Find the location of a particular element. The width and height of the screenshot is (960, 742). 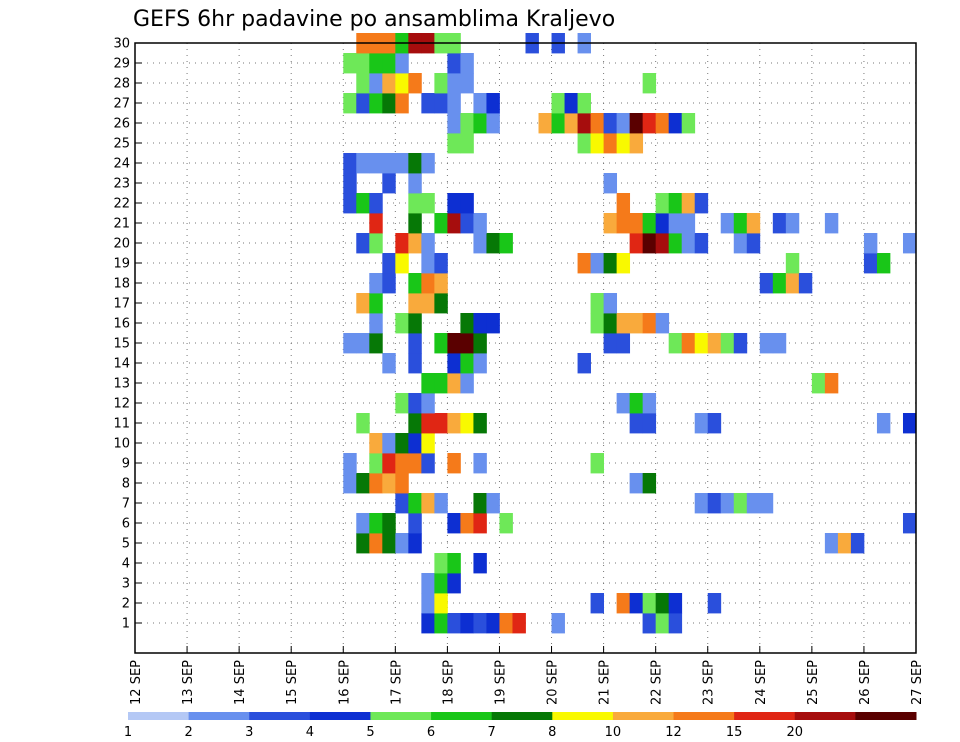

y-tick-label: 3 is located at coordinates (126, 584).